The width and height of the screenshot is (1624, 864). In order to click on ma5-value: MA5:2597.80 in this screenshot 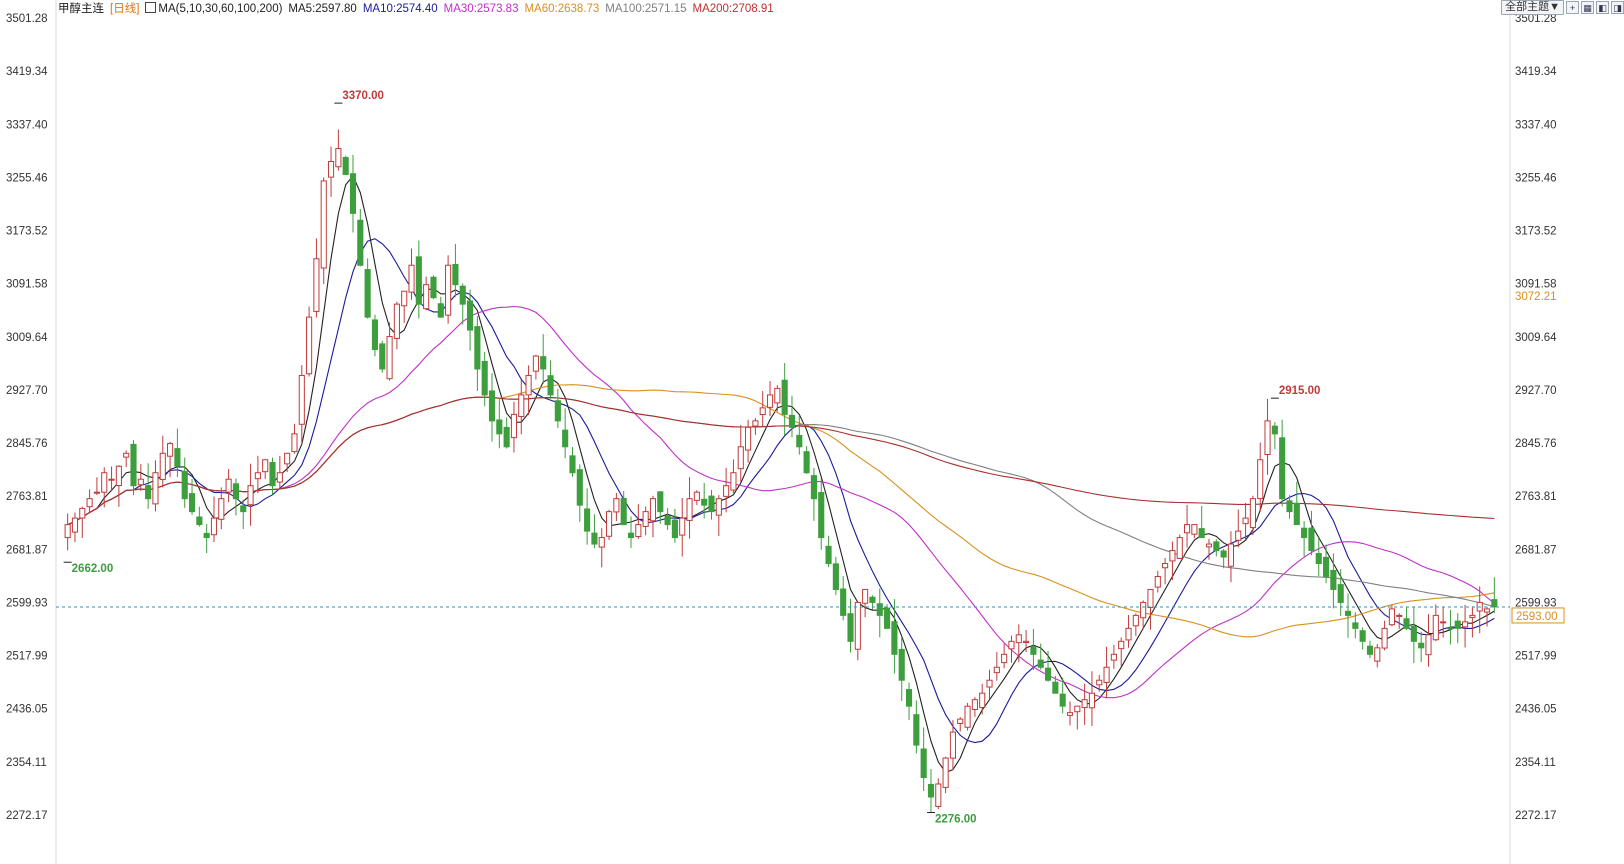, I will do `click(322, 9)`.